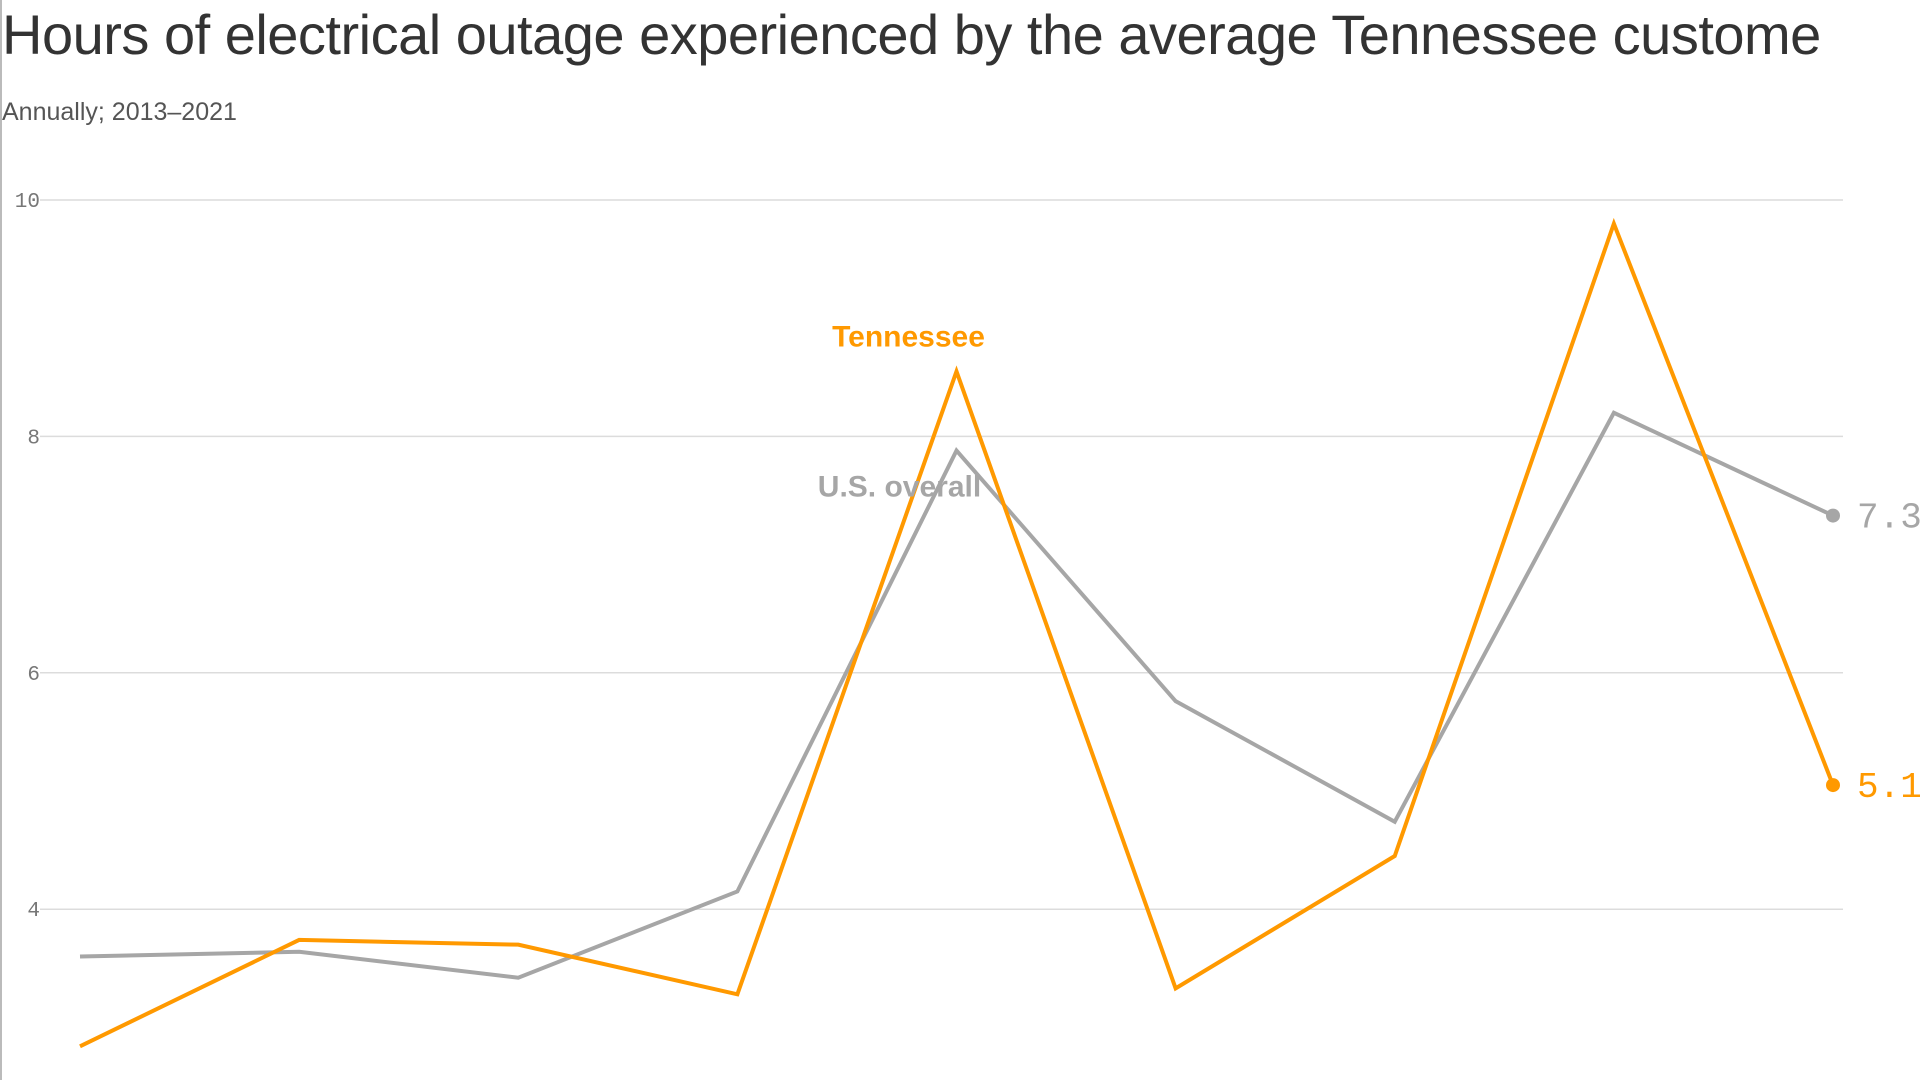  What do you see at coordinates (1, 540) in the screenshot?
I see `left-border` at bounding box center [1, 540].